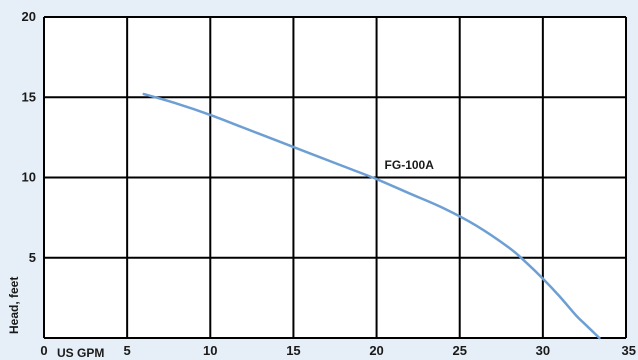 This screenshot has height=360, width=638. What do you see at coordinates (29, 16) in the screenshot?
I see `y-tick-label: 20` at bounding box center [29, 16].